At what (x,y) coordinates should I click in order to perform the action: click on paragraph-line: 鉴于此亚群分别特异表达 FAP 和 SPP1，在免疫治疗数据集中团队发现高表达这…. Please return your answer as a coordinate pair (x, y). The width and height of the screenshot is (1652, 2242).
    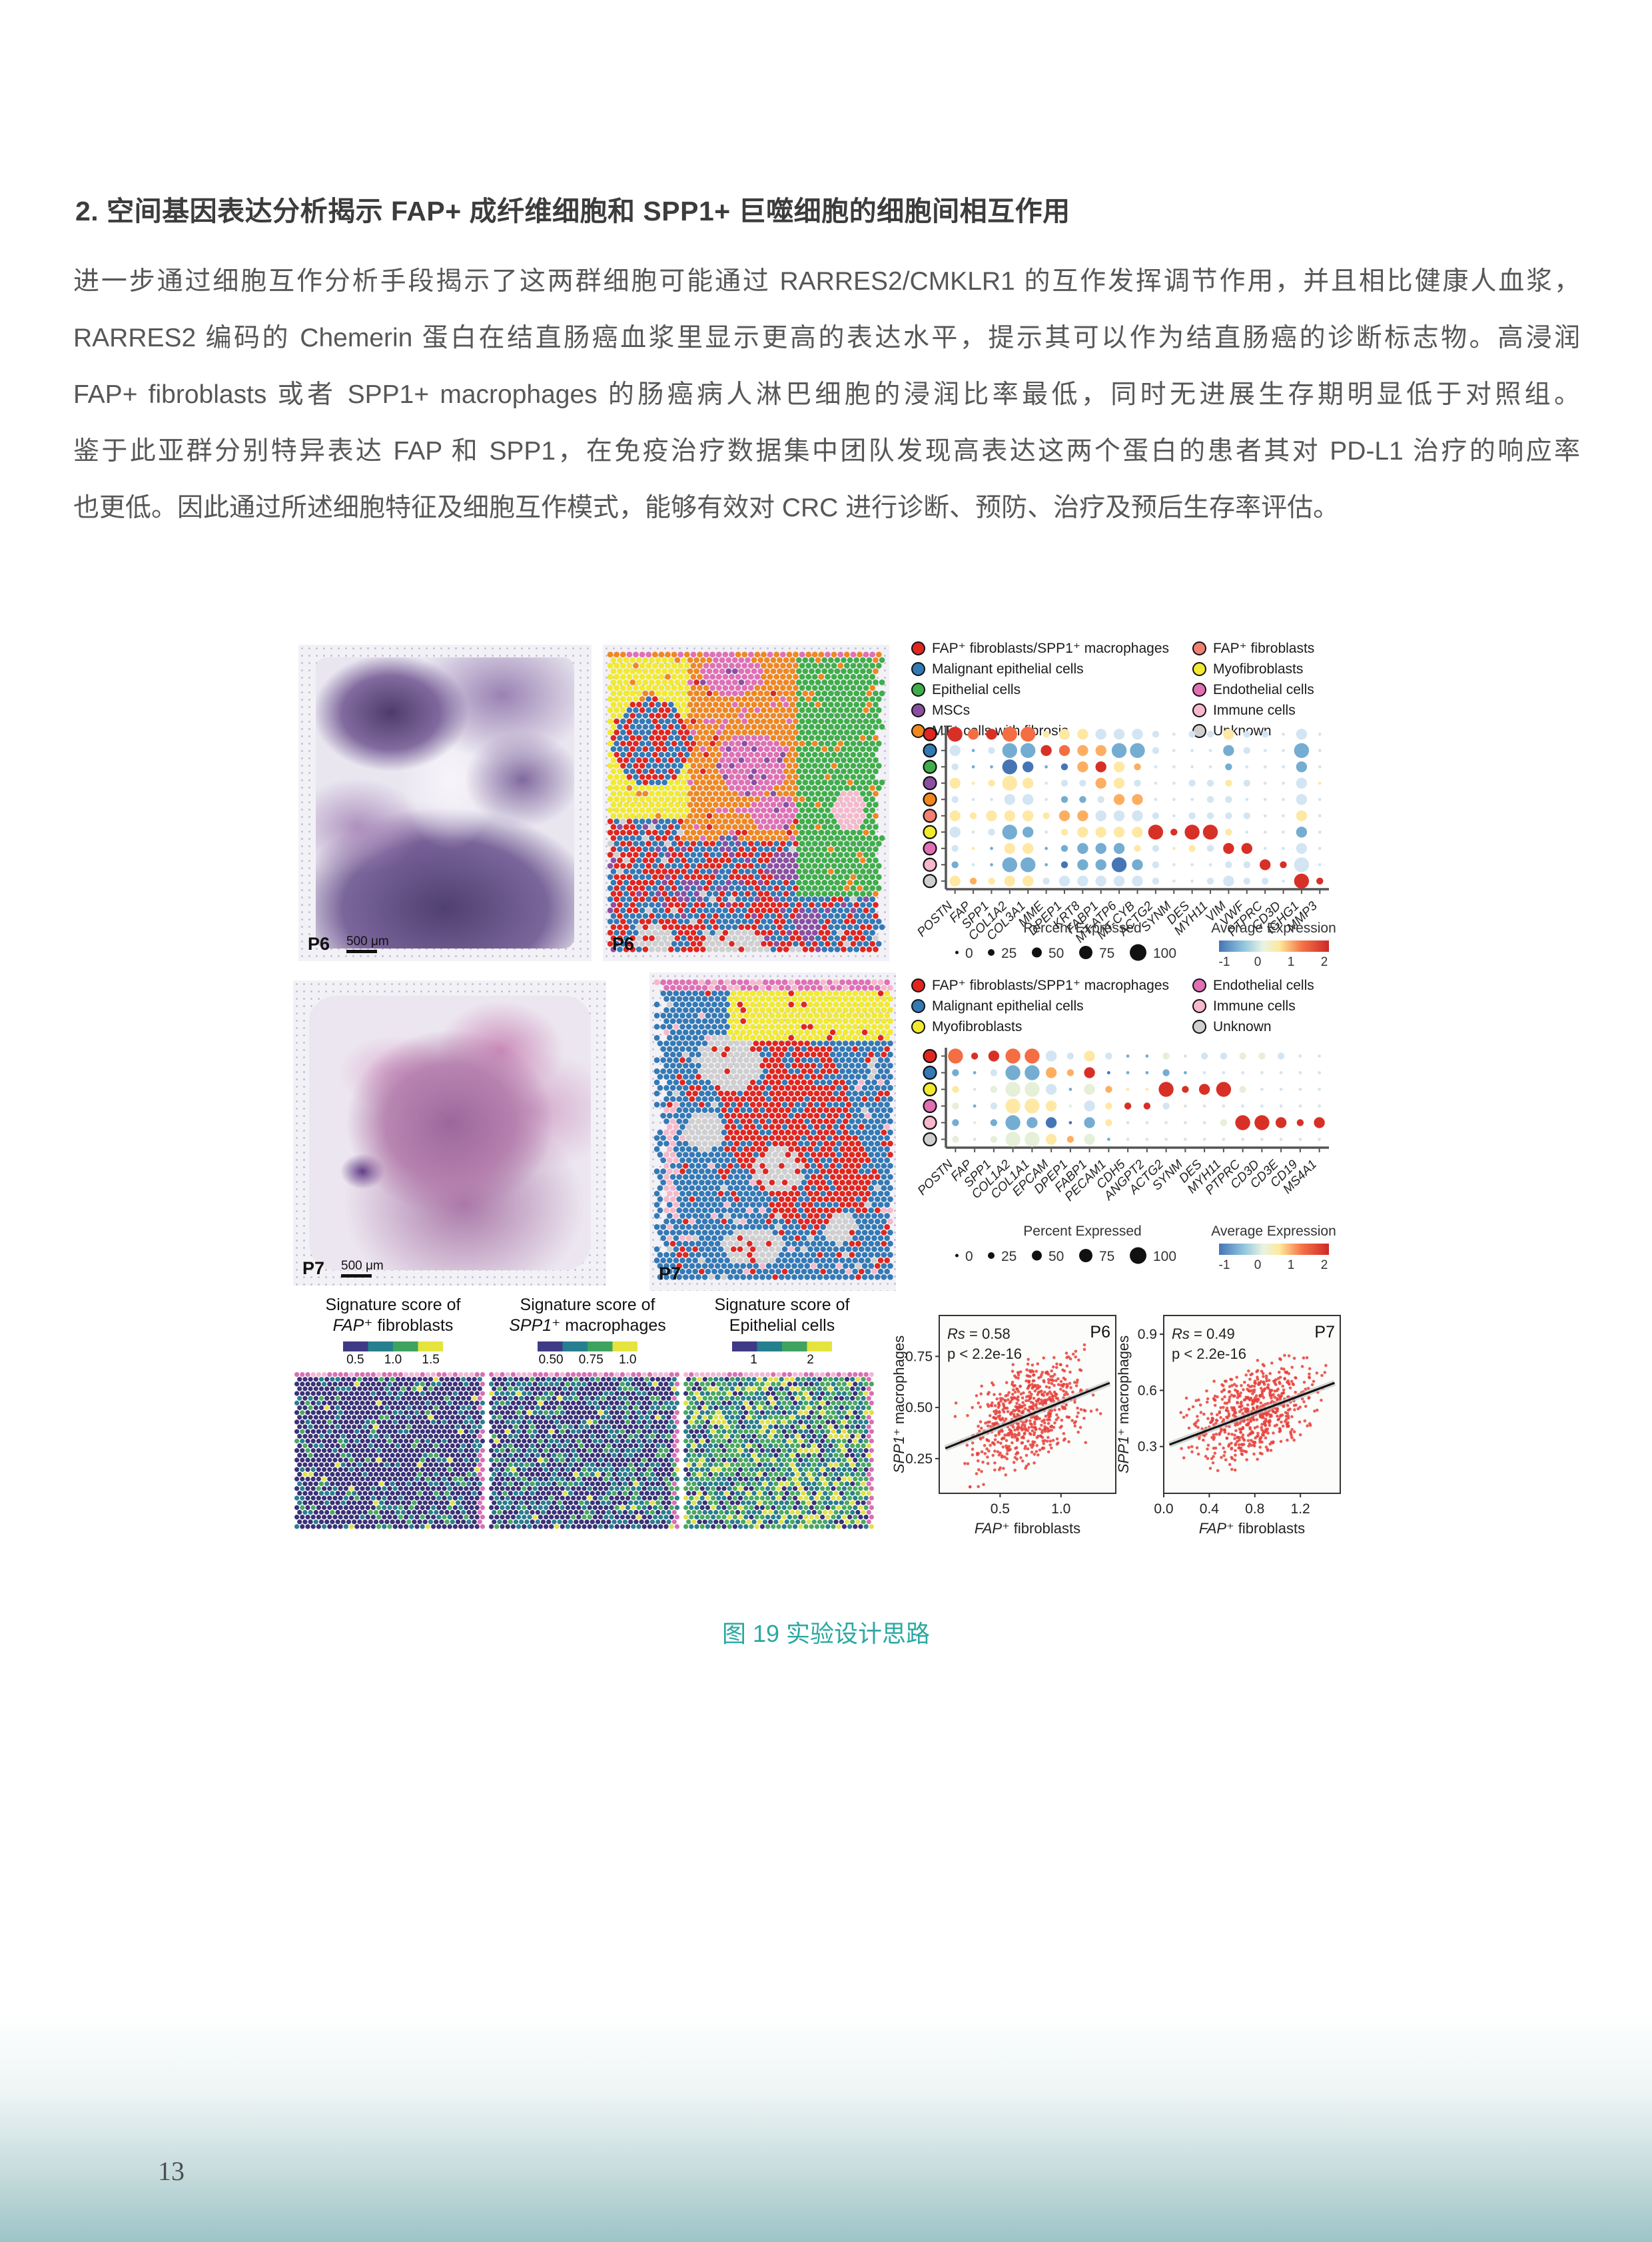
    Looking at the image, I should click on (826, 451).